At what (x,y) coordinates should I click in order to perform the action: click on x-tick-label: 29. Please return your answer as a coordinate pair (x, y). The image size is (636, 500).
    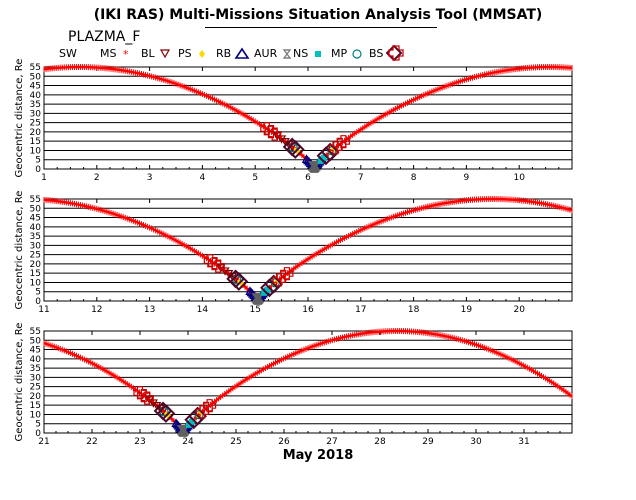
    Looking at the image, I should click on (428, 442).